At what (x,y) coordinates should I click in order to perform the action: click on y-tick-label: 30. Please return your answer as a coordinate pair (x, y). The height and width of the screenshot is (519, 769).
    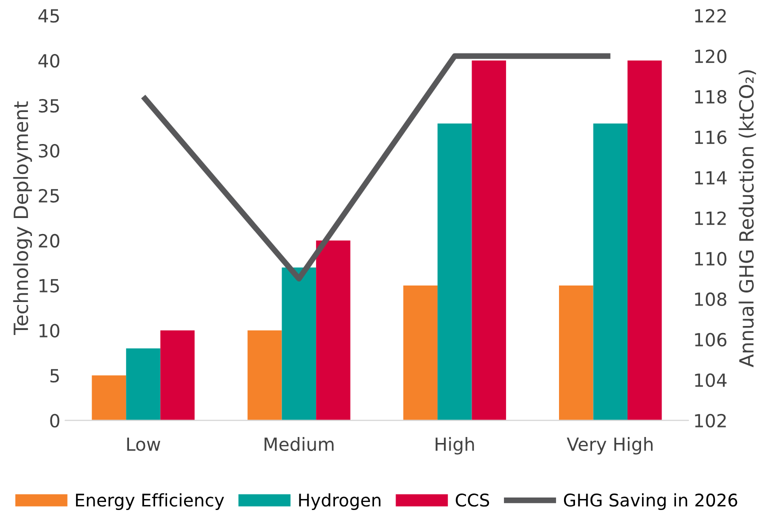
    Looking at the image, I should click on (49, 151).